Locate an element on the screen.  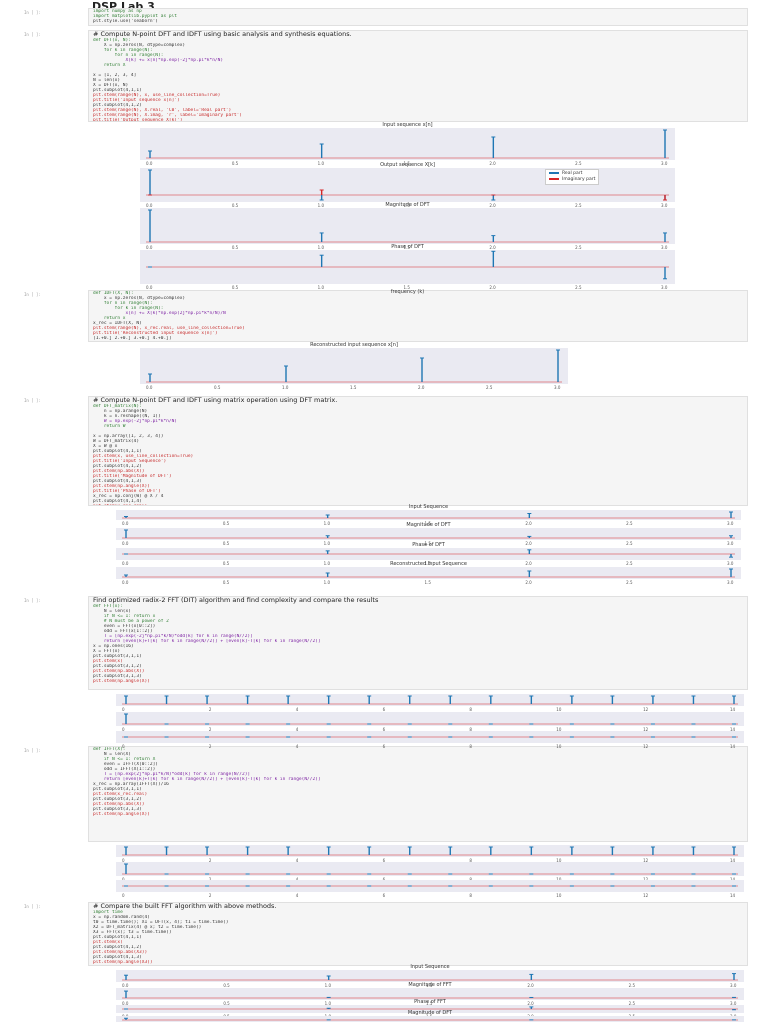
code-line: plt.title('Output sequence X[k]') is located at coordinates (138, 120).